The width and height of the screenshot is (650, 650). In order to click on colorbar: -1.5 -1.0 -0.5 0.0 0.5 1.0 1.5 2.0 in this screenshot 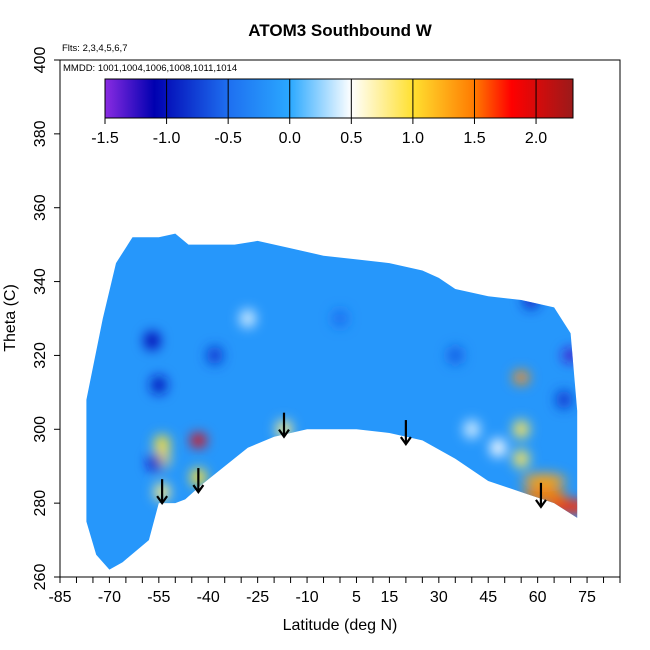, I will do `click(332, 112)`.